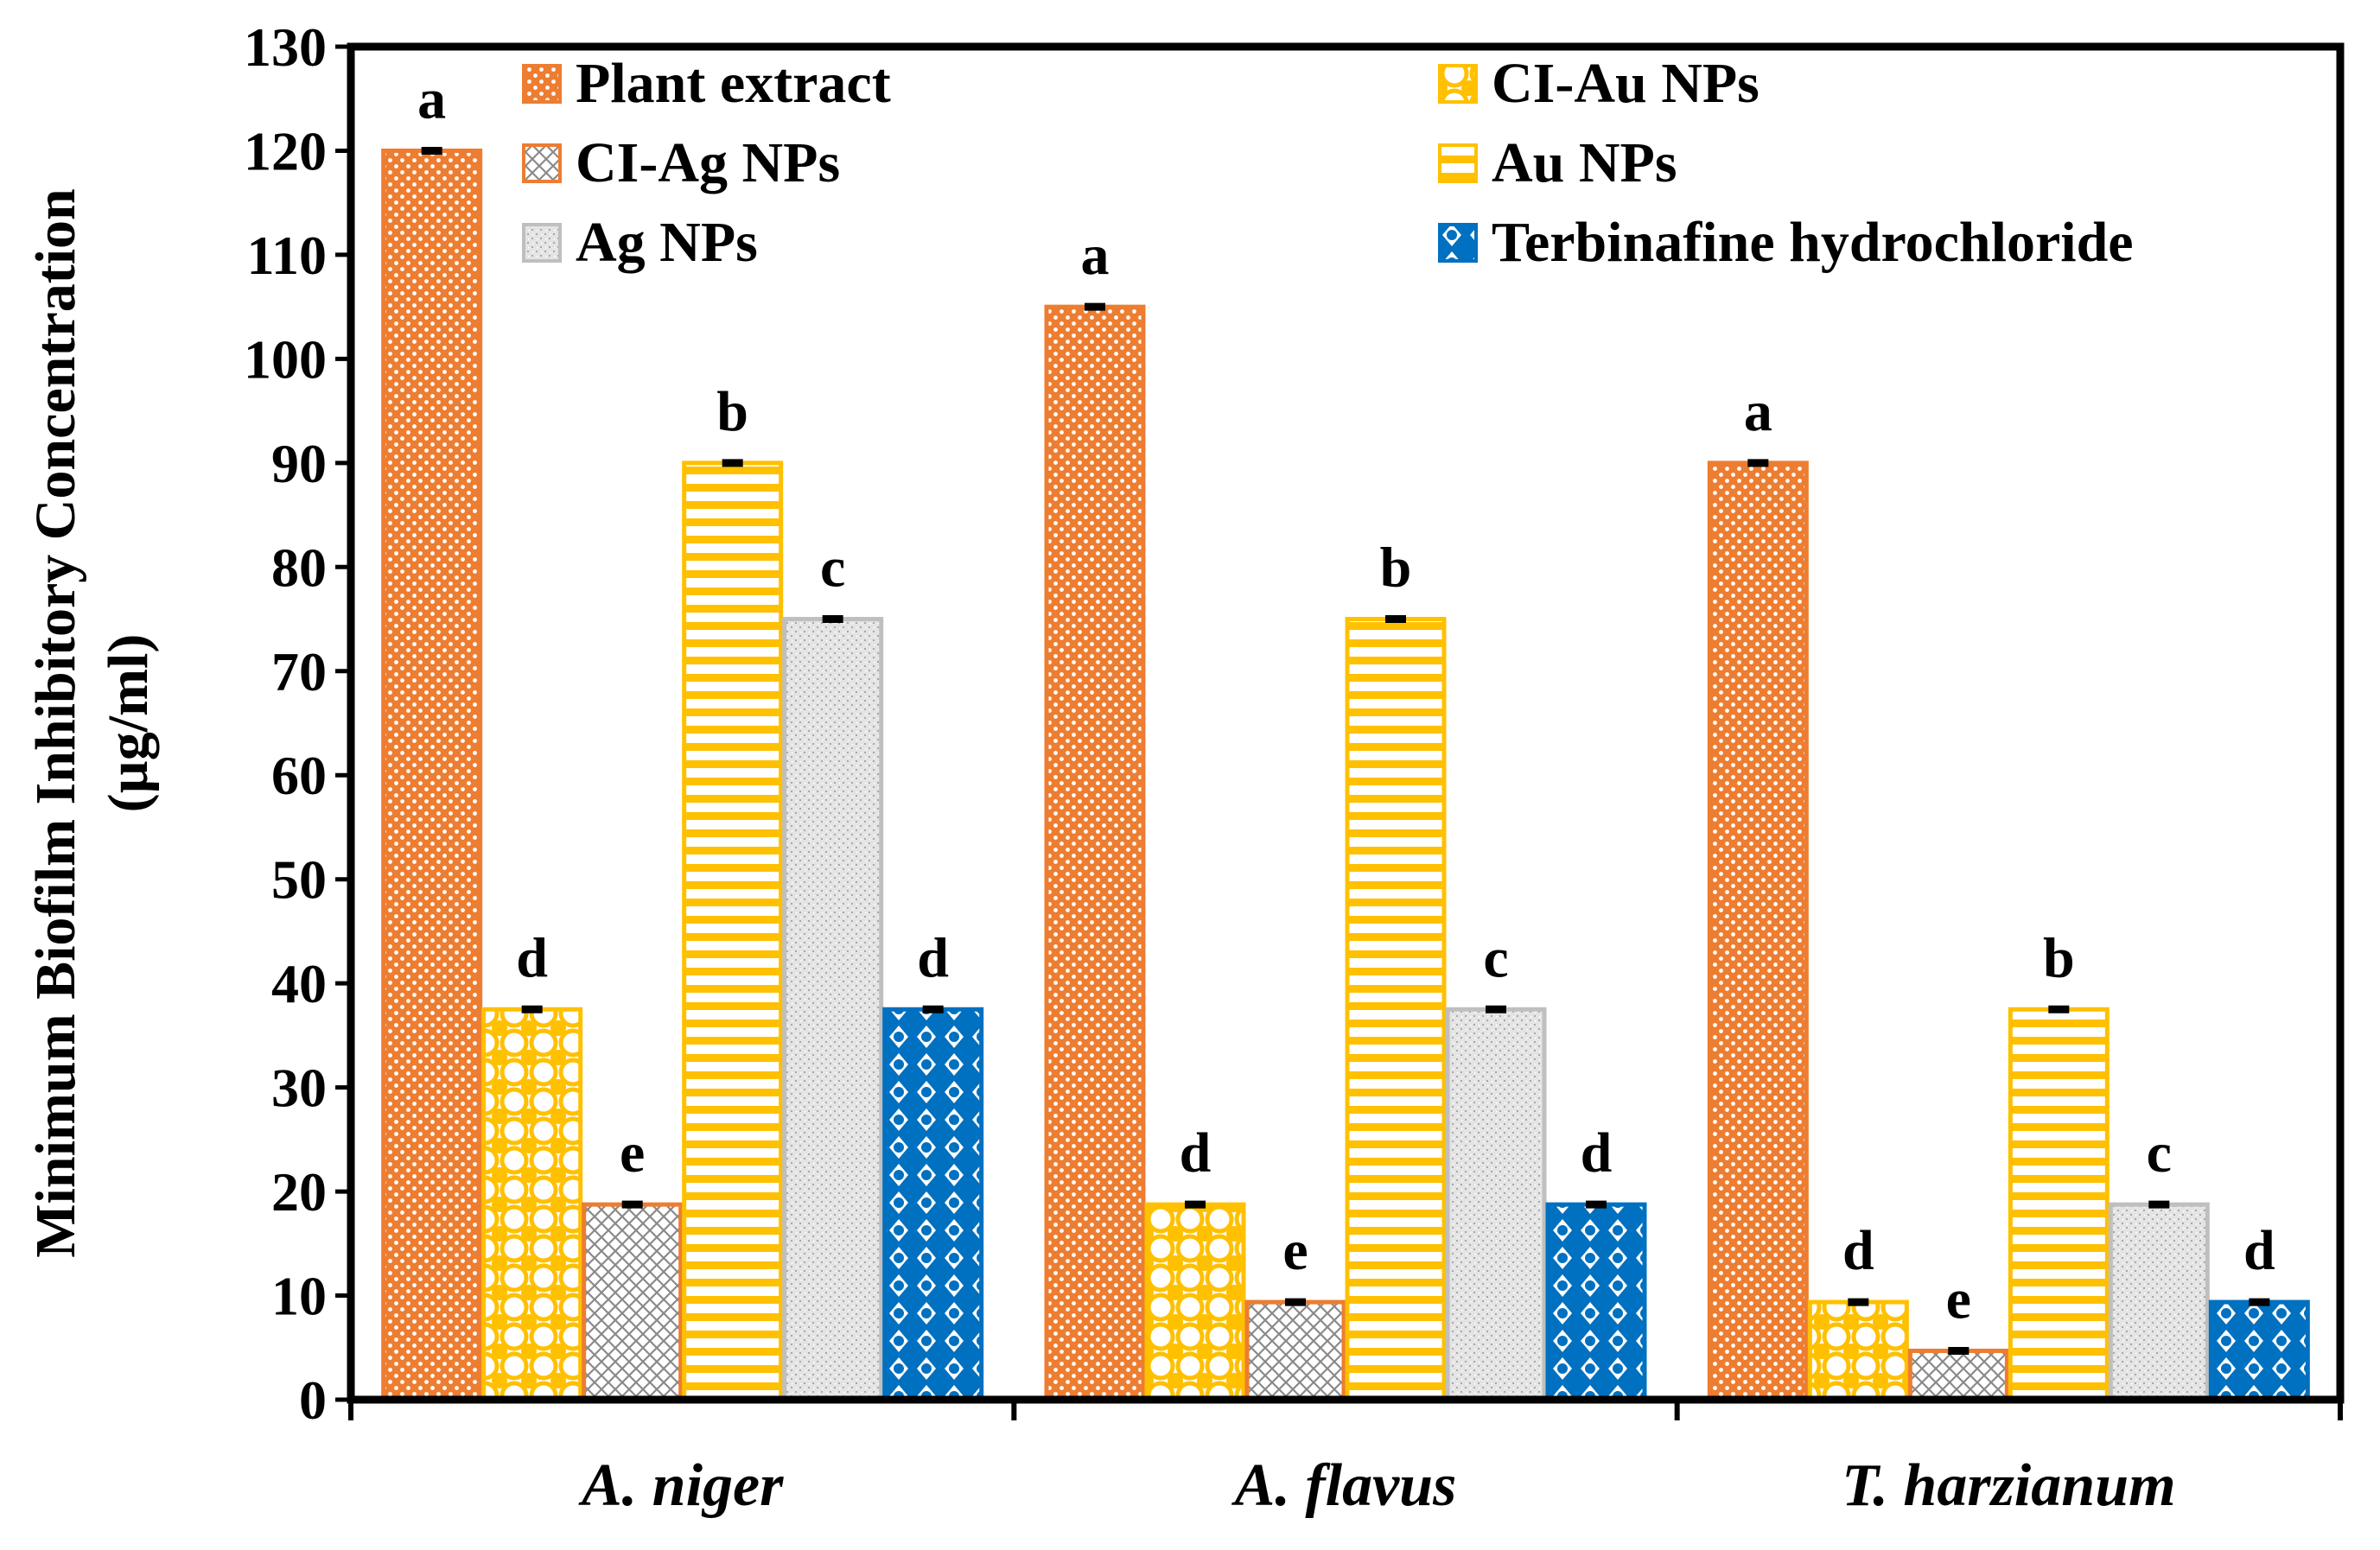  Describe the element at coordinates (299, 1089) in the screenshot. I see `y-tick-label: 30` at that location.